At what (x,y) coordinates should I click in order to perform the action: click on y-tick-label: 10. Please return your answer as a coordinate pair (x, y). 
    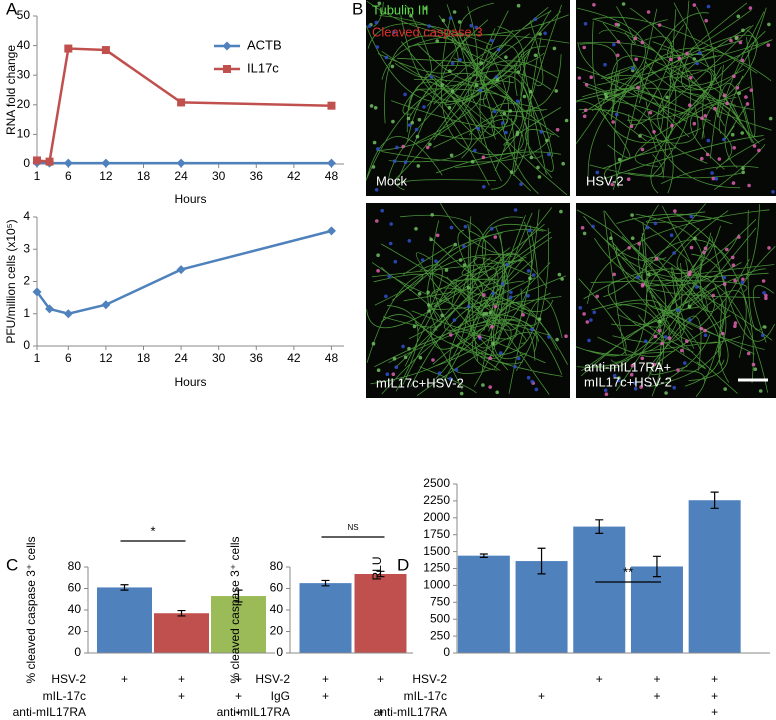
    Looking at the image, I should click on (24, 134).